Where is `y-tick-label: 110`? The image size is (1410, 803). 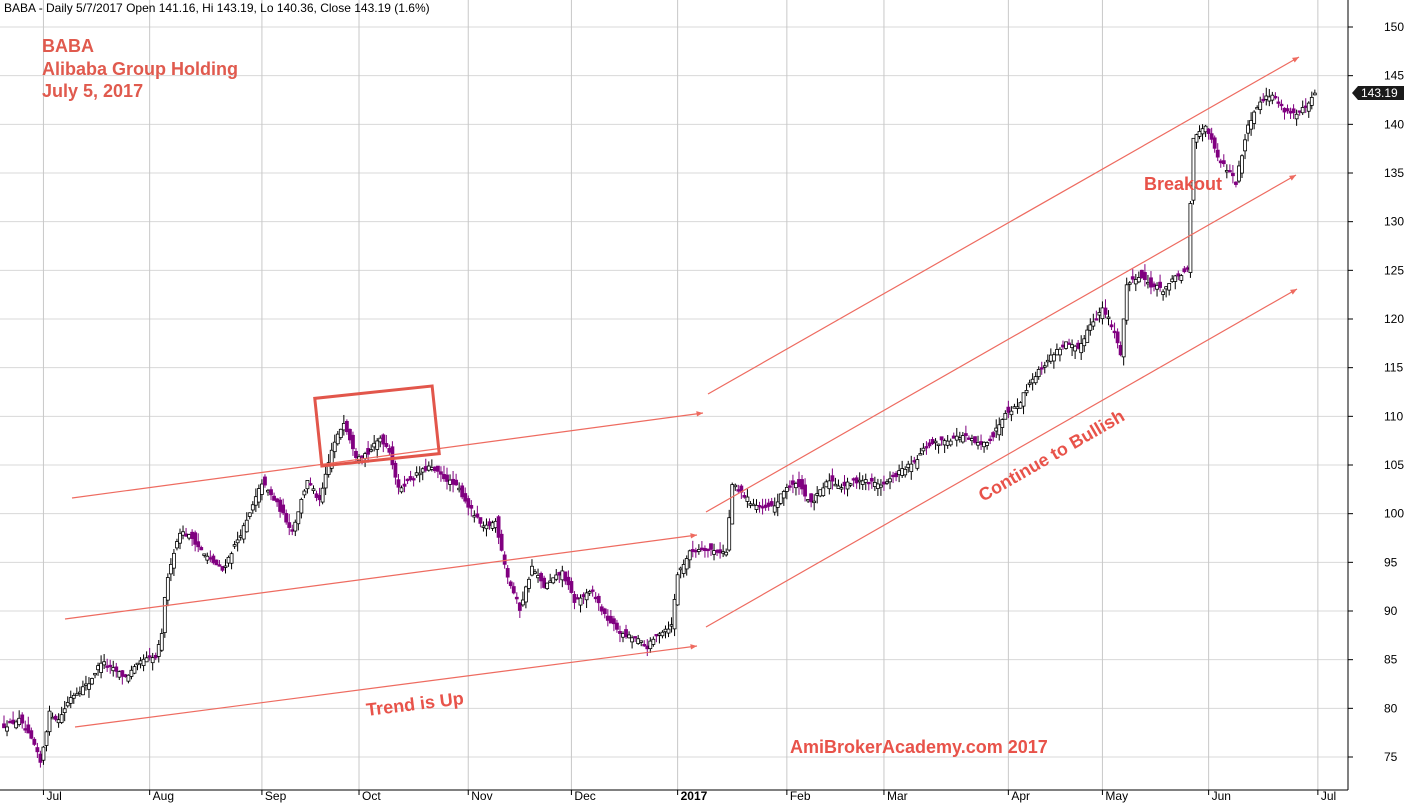 y-tick-label: 110 is located at coordinates (1393, 416).